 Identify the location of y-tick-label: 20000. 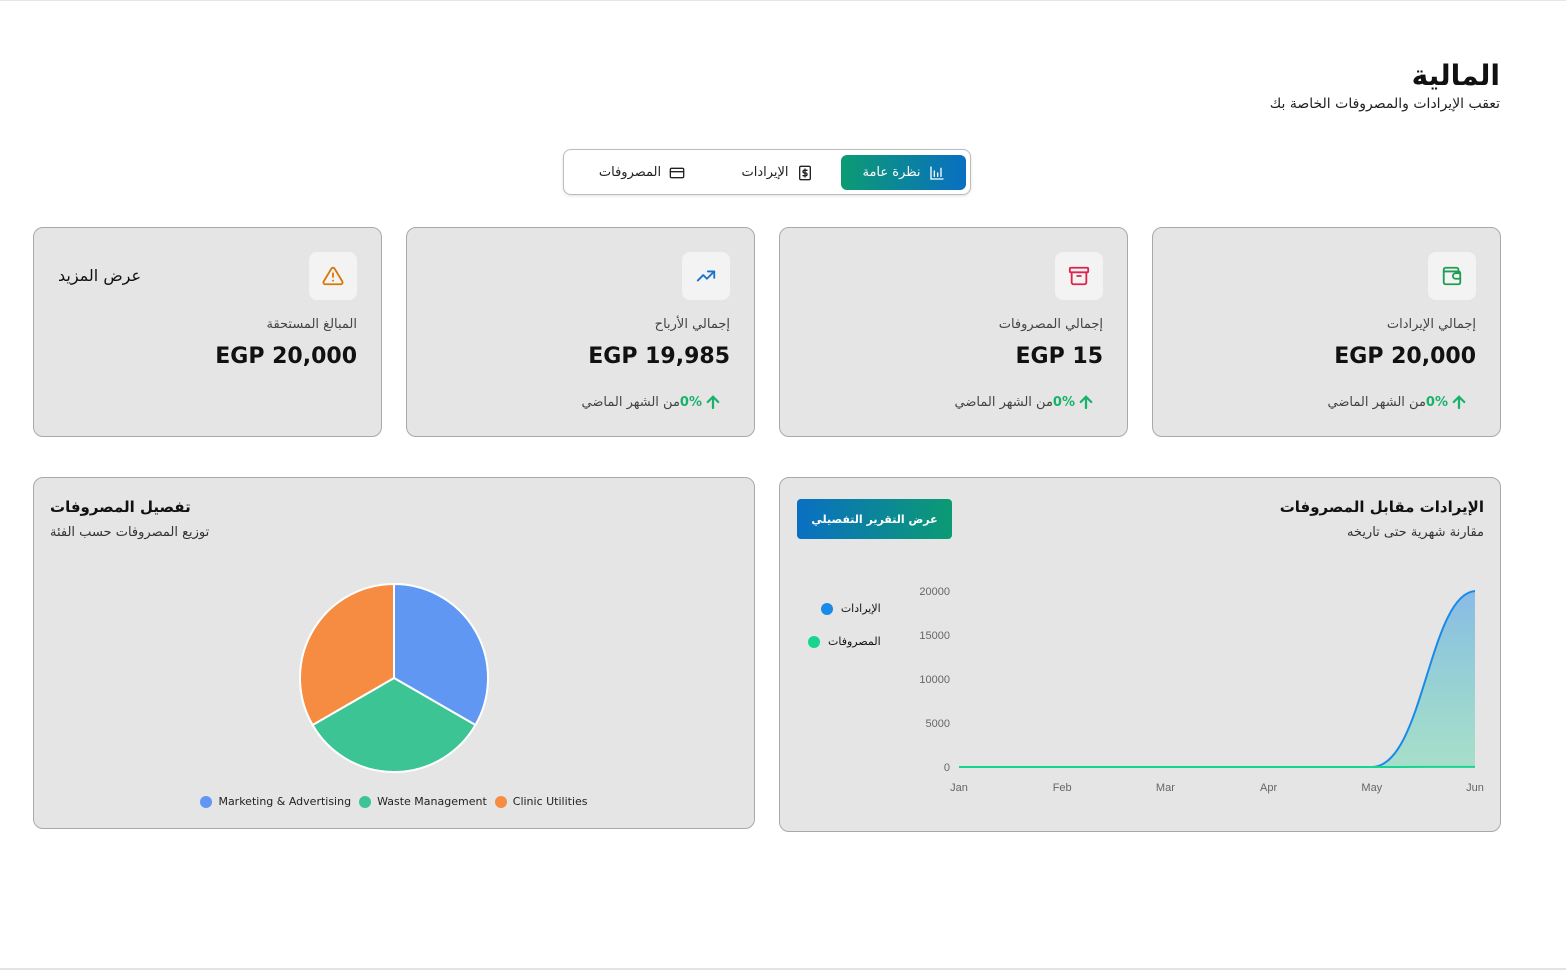
(934, 592).